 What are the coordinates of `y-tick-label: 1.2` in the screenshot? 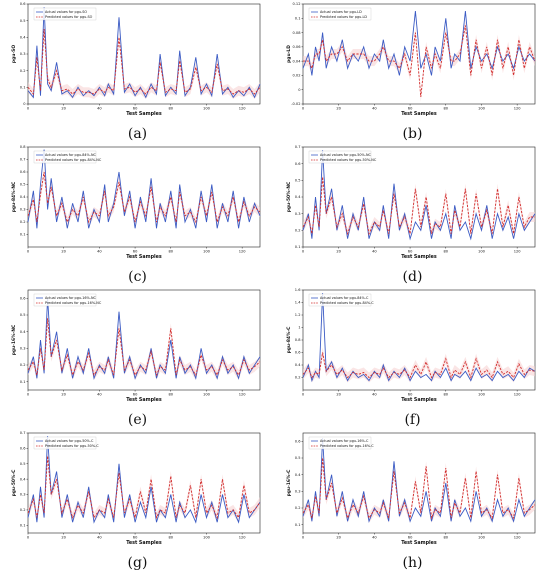 It's located at (298, 315).